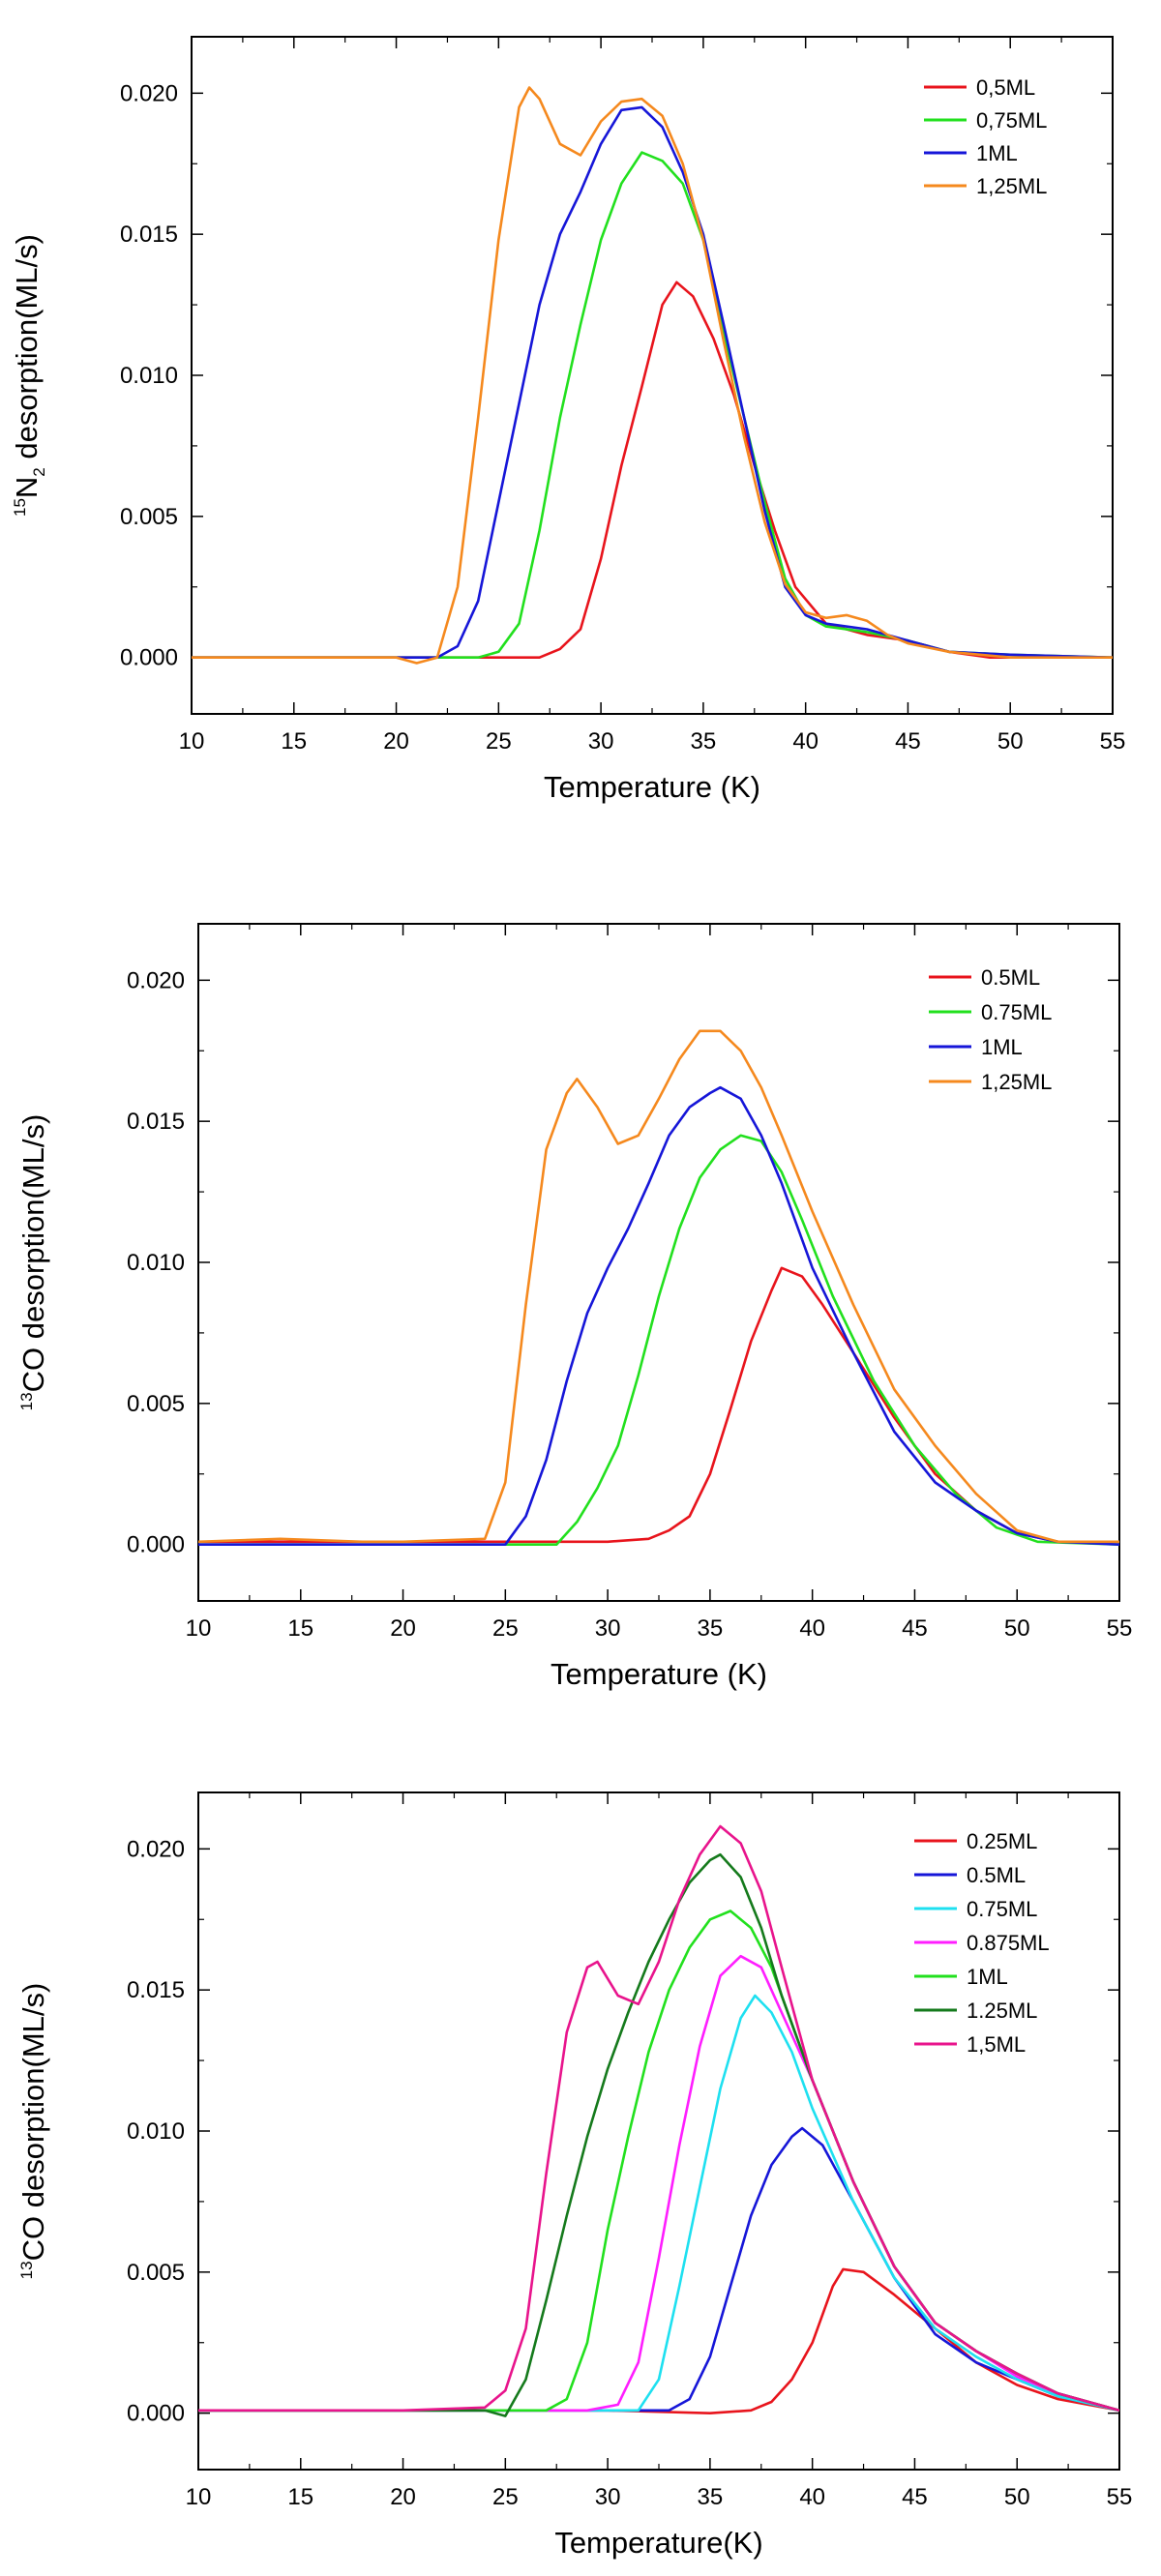 The image size is (1161, 2576). What do you see at coordinates (1002, 1841) in the screenshot?
I see `legend-label: 0.25ML` at bounding box center [1002, 1841].